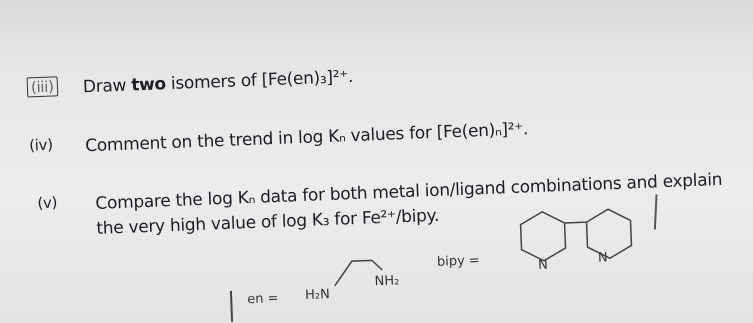 This screenshot has width=753, height=323. I want to click on en-label: en =, so click(263, 299).